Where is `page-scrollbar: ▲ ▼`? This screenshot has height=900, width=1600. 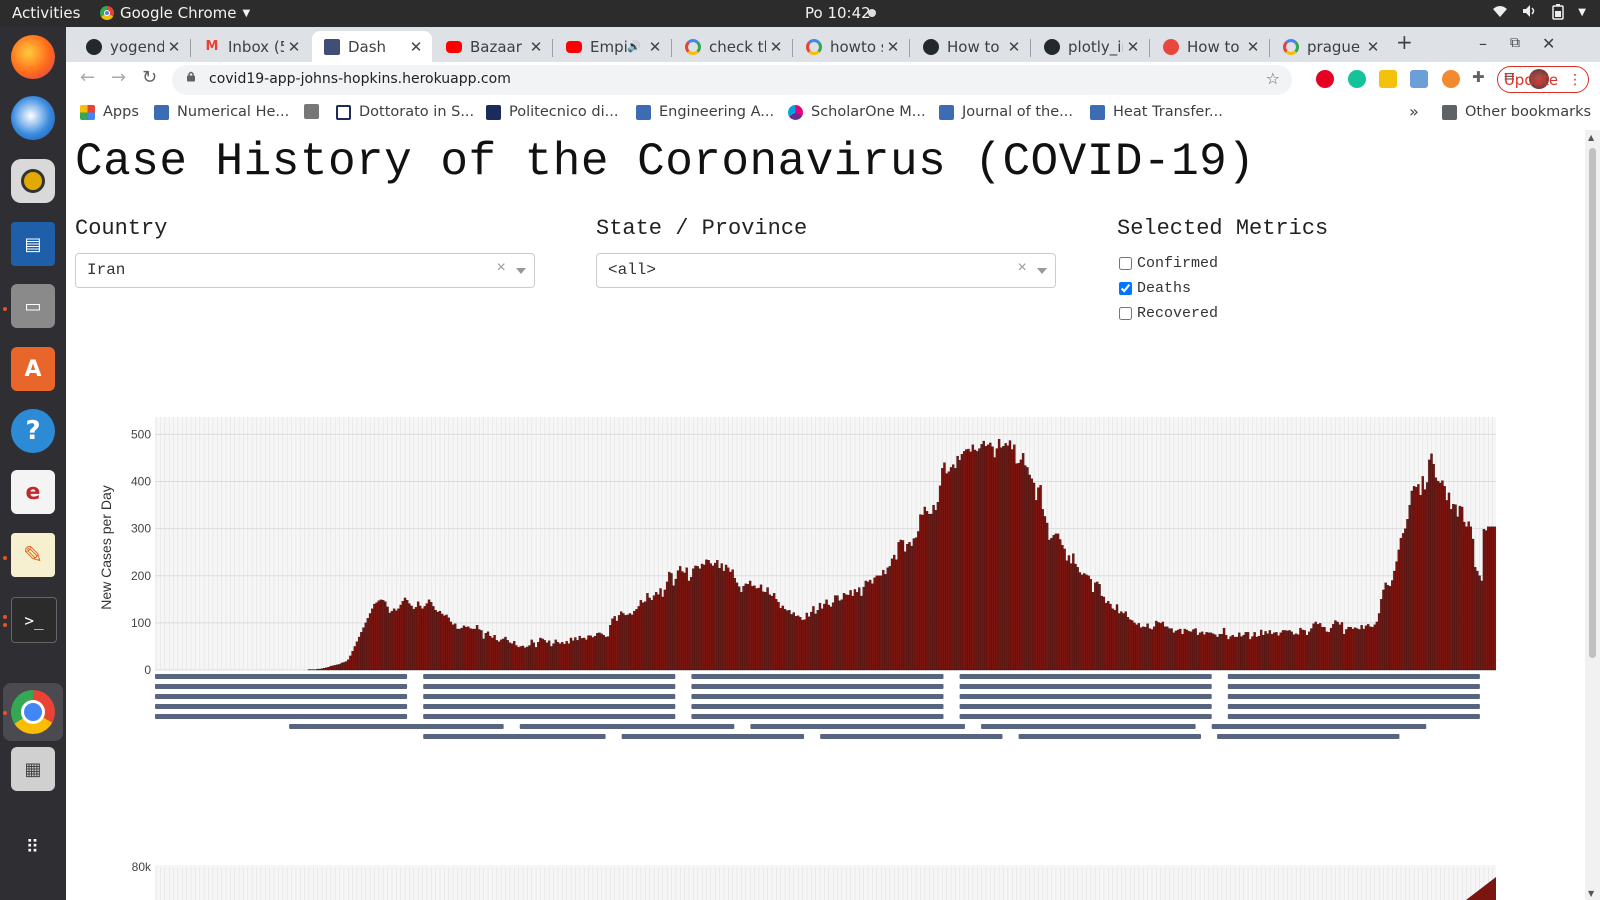
page-scrollbar: ▲ ▼ is located at coordinates (1592, 515).